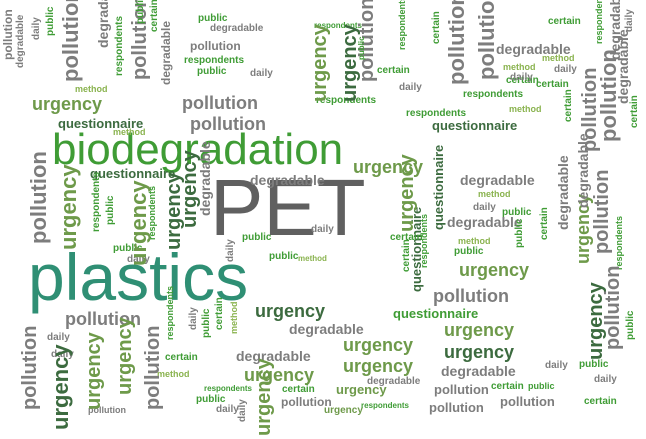 The height and width of the screenshot is (439, 646). Describe the element at coordinates (288, 207) in the screenshot. I see `word-cloud-word-PET: PET` at that location.